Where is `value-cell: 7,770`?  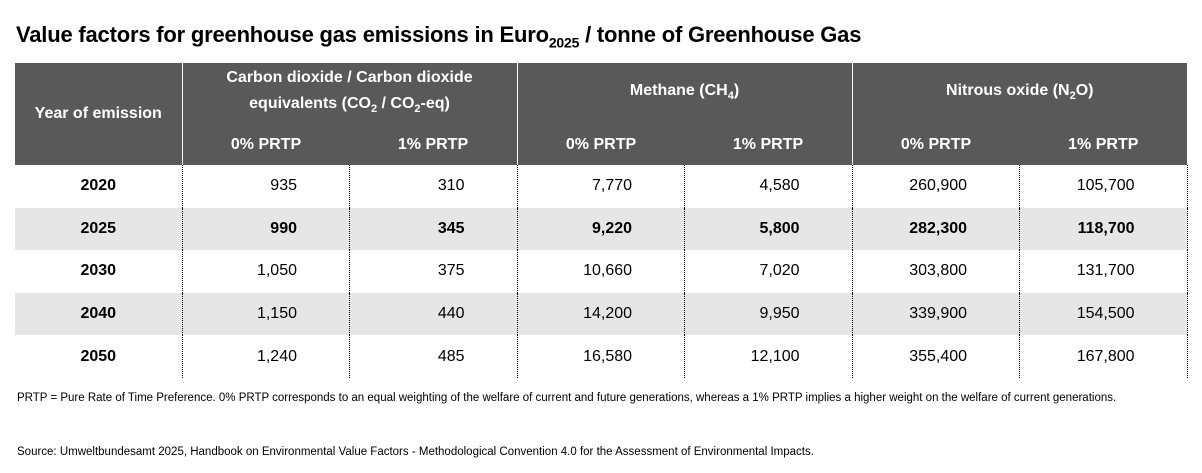 value-cell: 7,770 is located at coordinates (600, 186).